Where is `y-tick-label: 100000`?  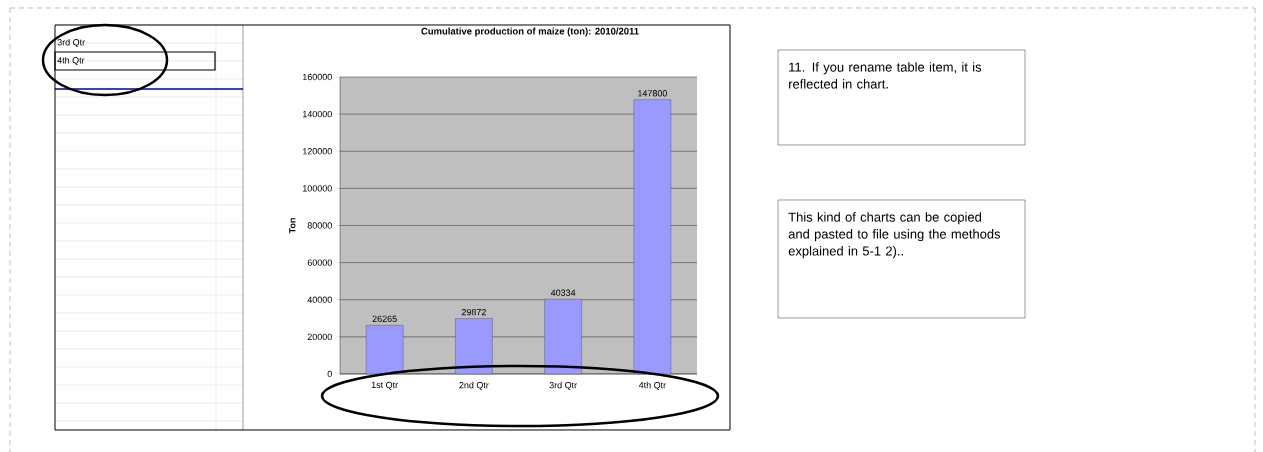 y-tick-label: 100000 is located at coordinates (317, 188).